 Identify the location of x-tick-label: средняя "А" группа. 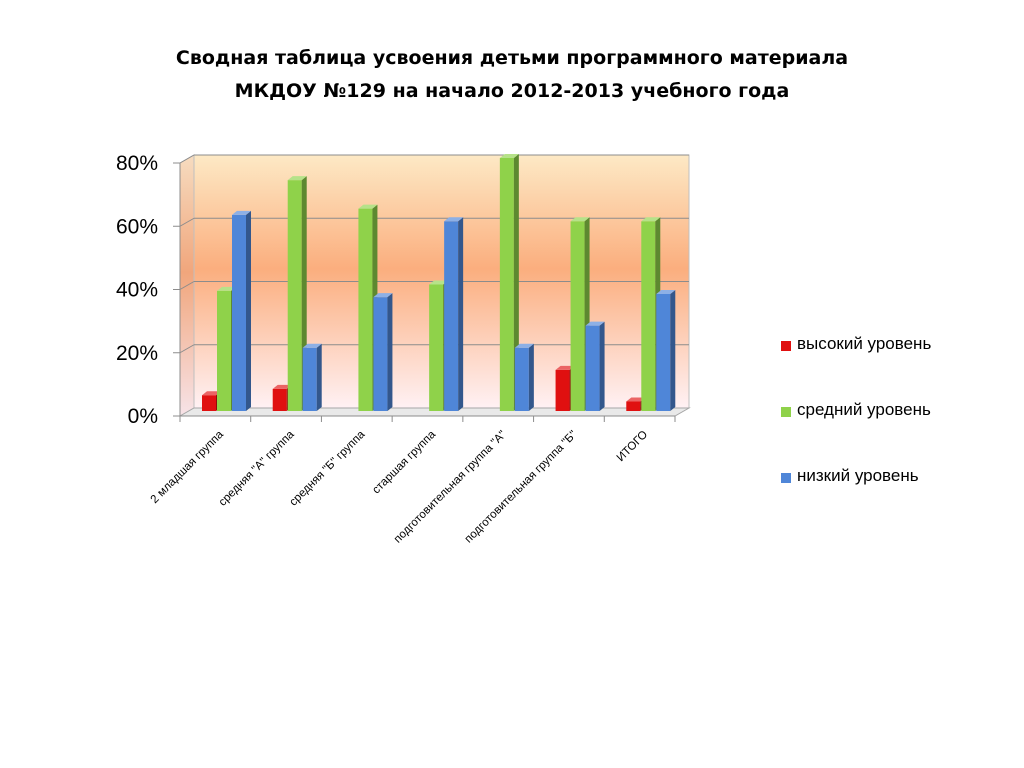
(257, 468).